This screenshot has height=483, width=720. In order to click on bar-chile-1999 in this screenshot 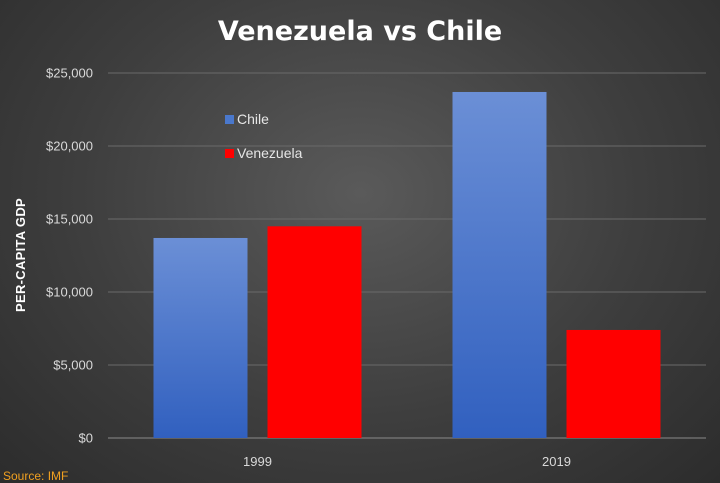, I will do `click(200, 337)`.